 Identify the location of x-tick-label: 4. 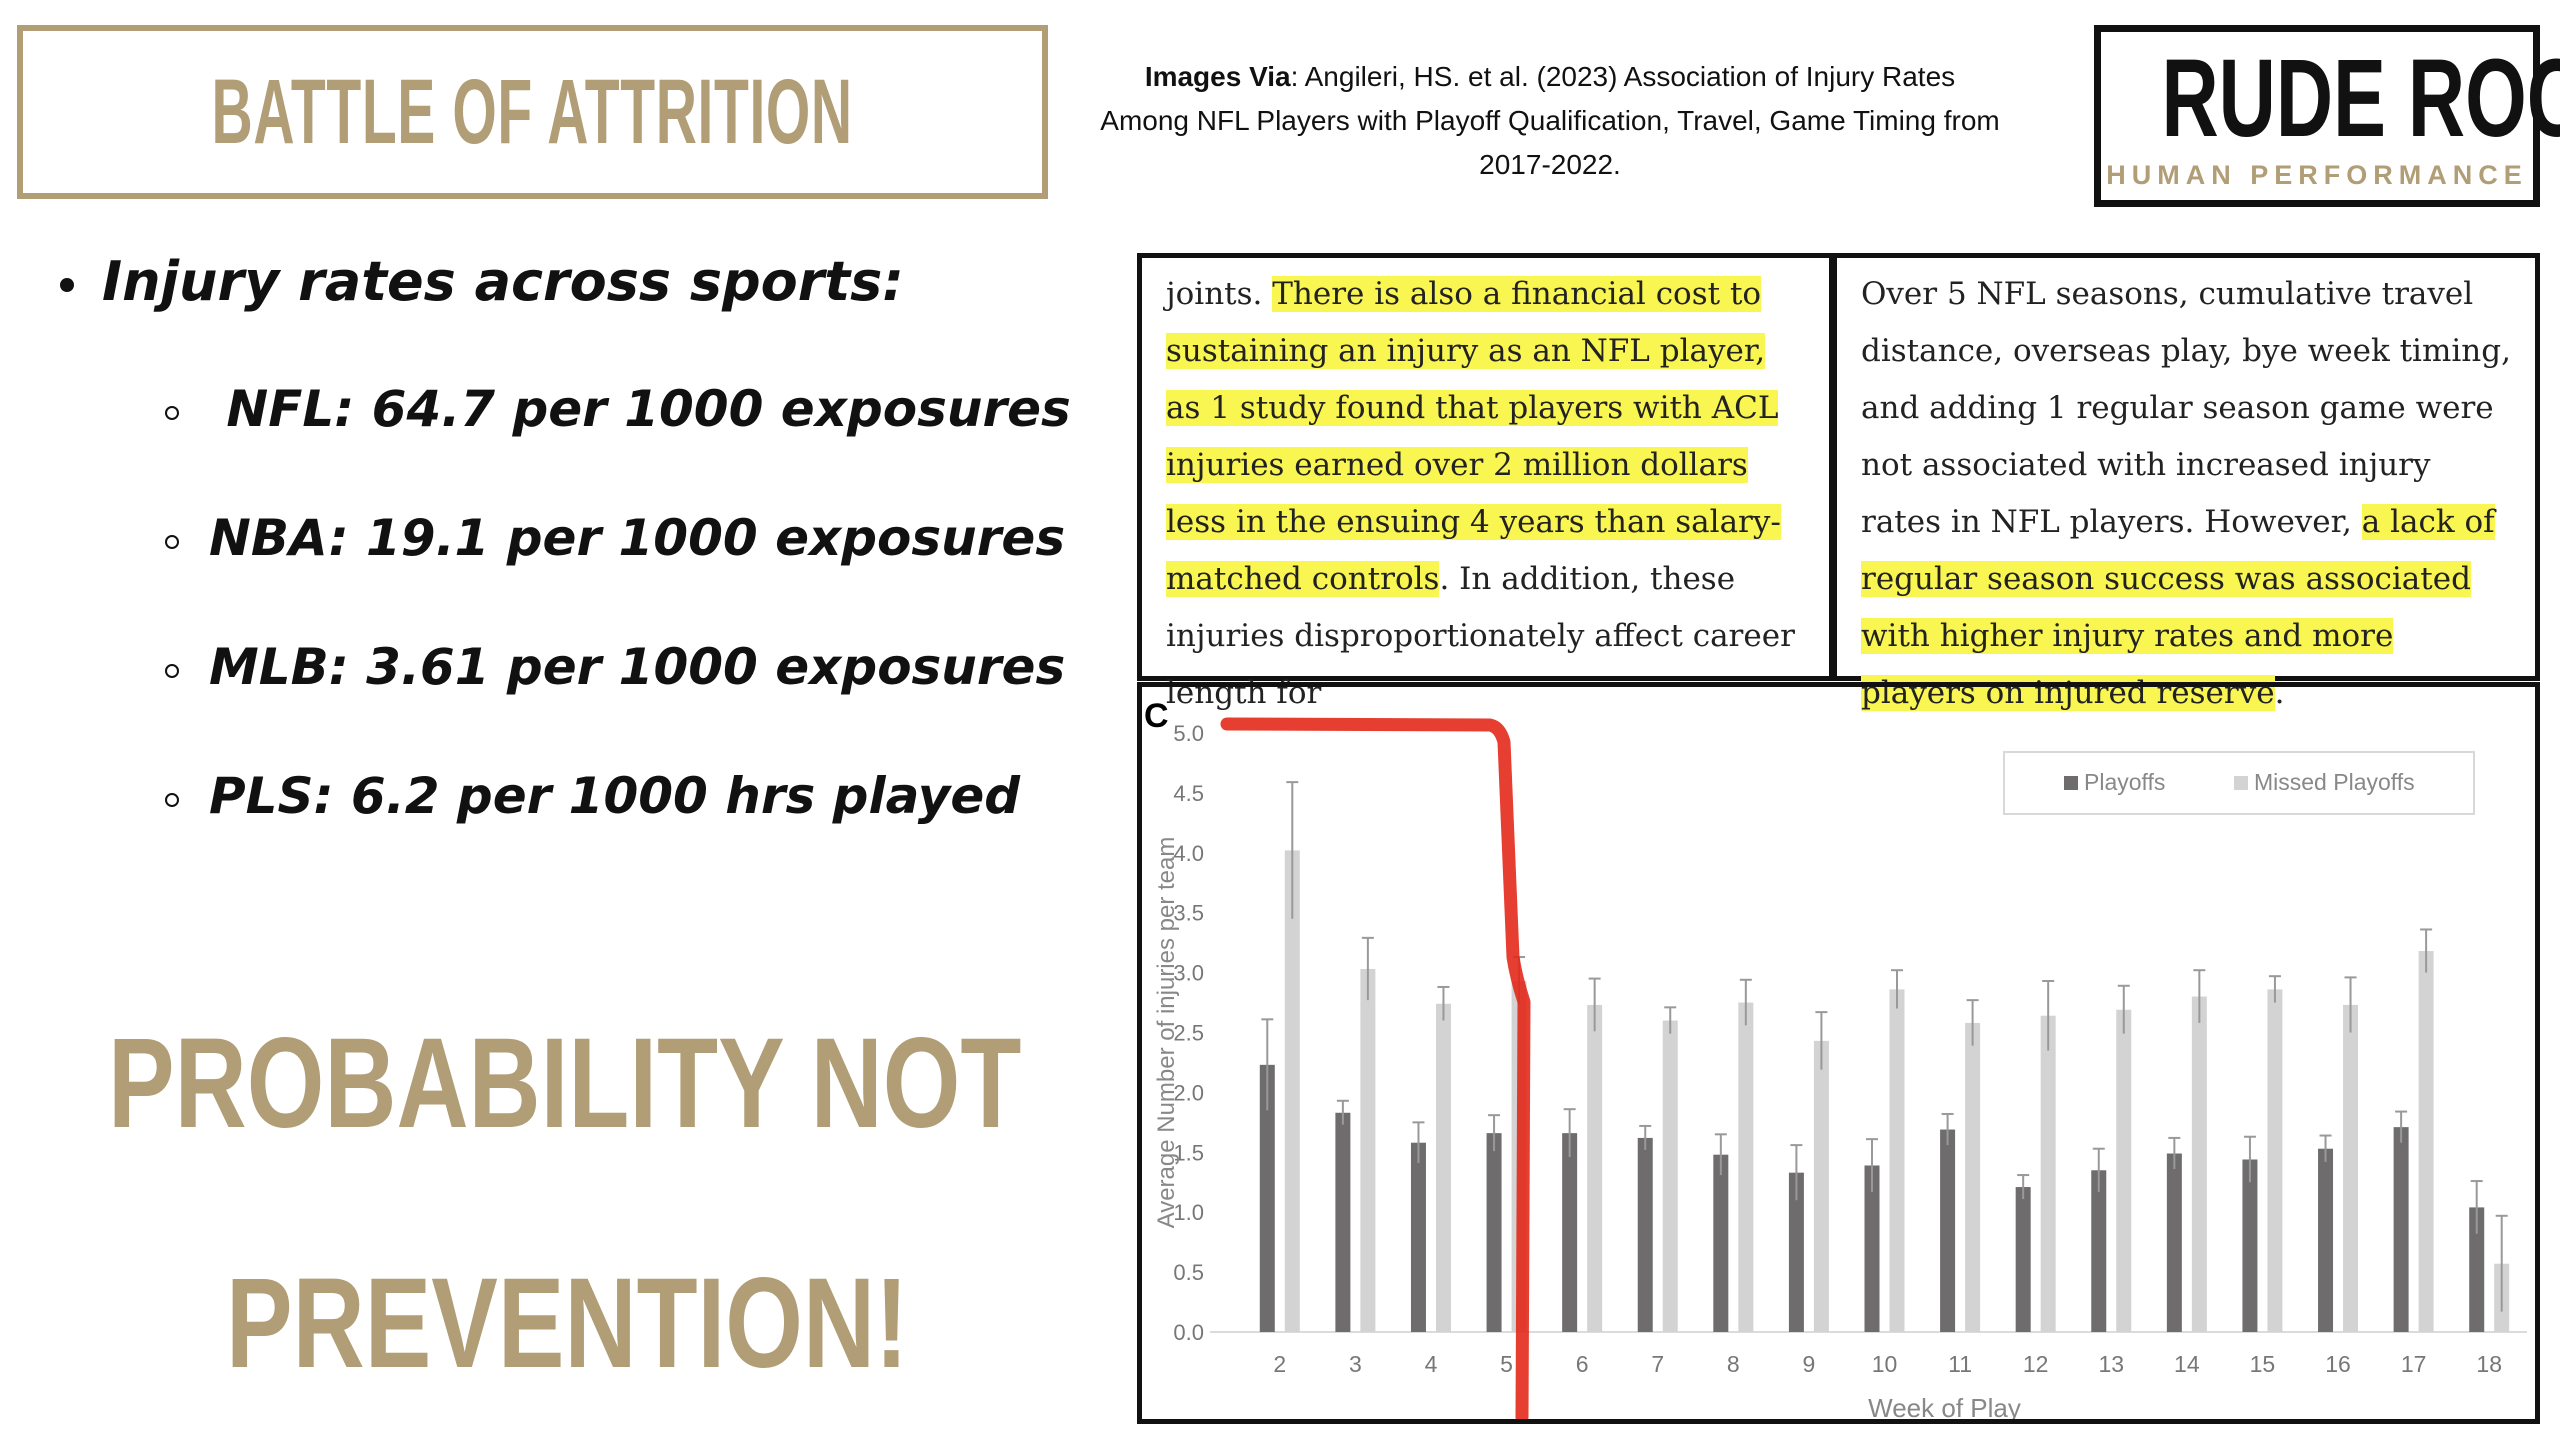
(1431, 1364).